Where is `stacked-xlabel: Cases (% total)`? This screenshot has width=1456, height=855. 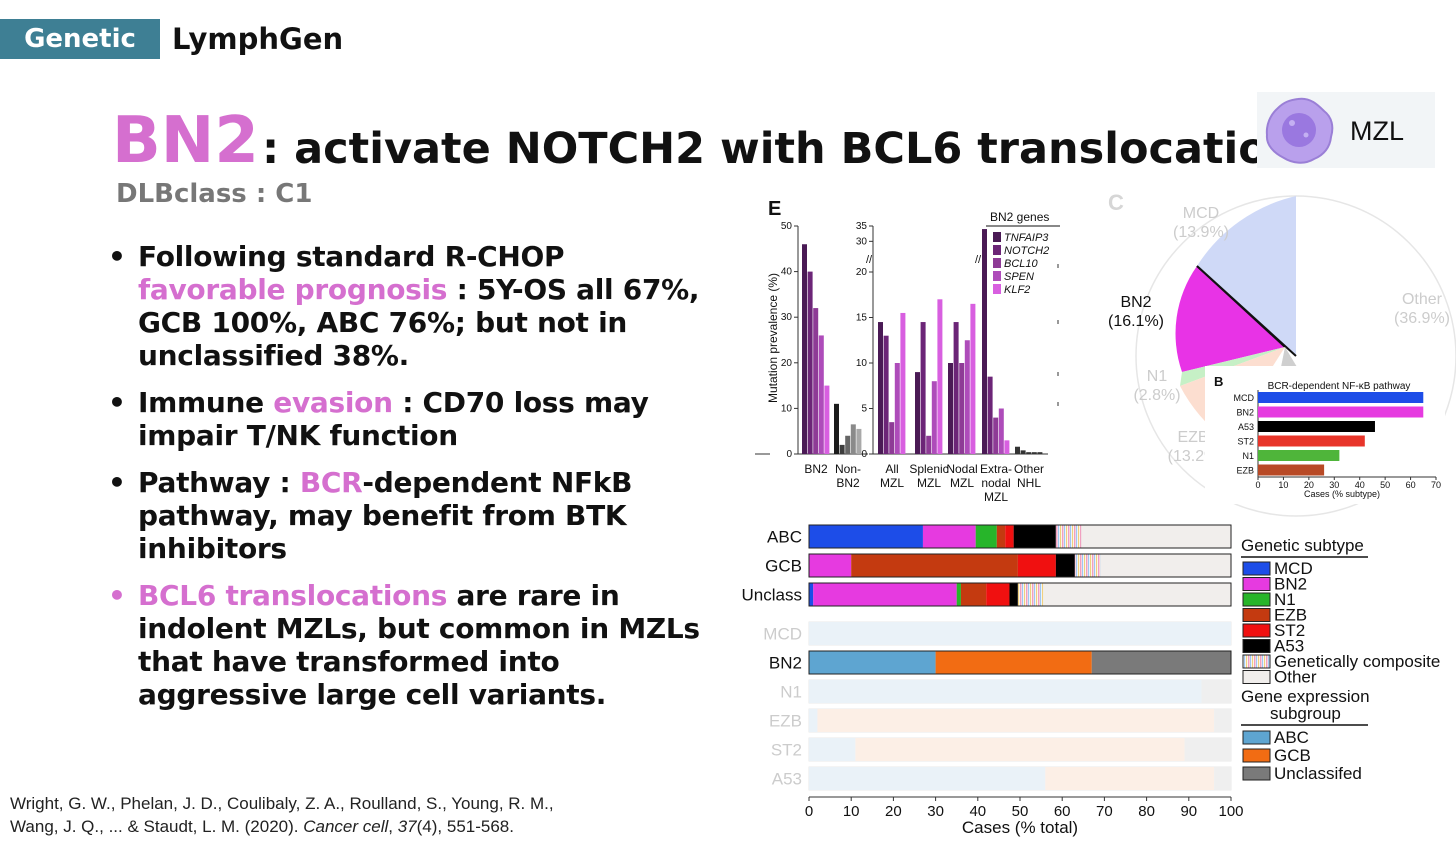
stacked-xlabel: Cases (% total) is located at coordinates (1020, 827).